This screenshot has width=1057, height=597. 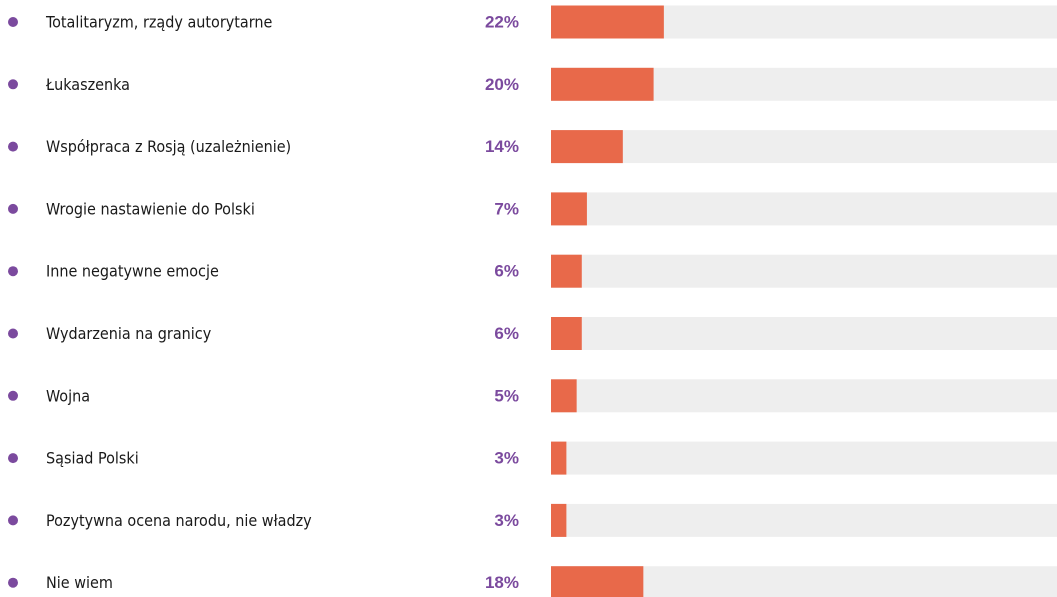 I want to click on category-label: Totalitaryzm, rządy autorytarne, so click(x=159, y=22).